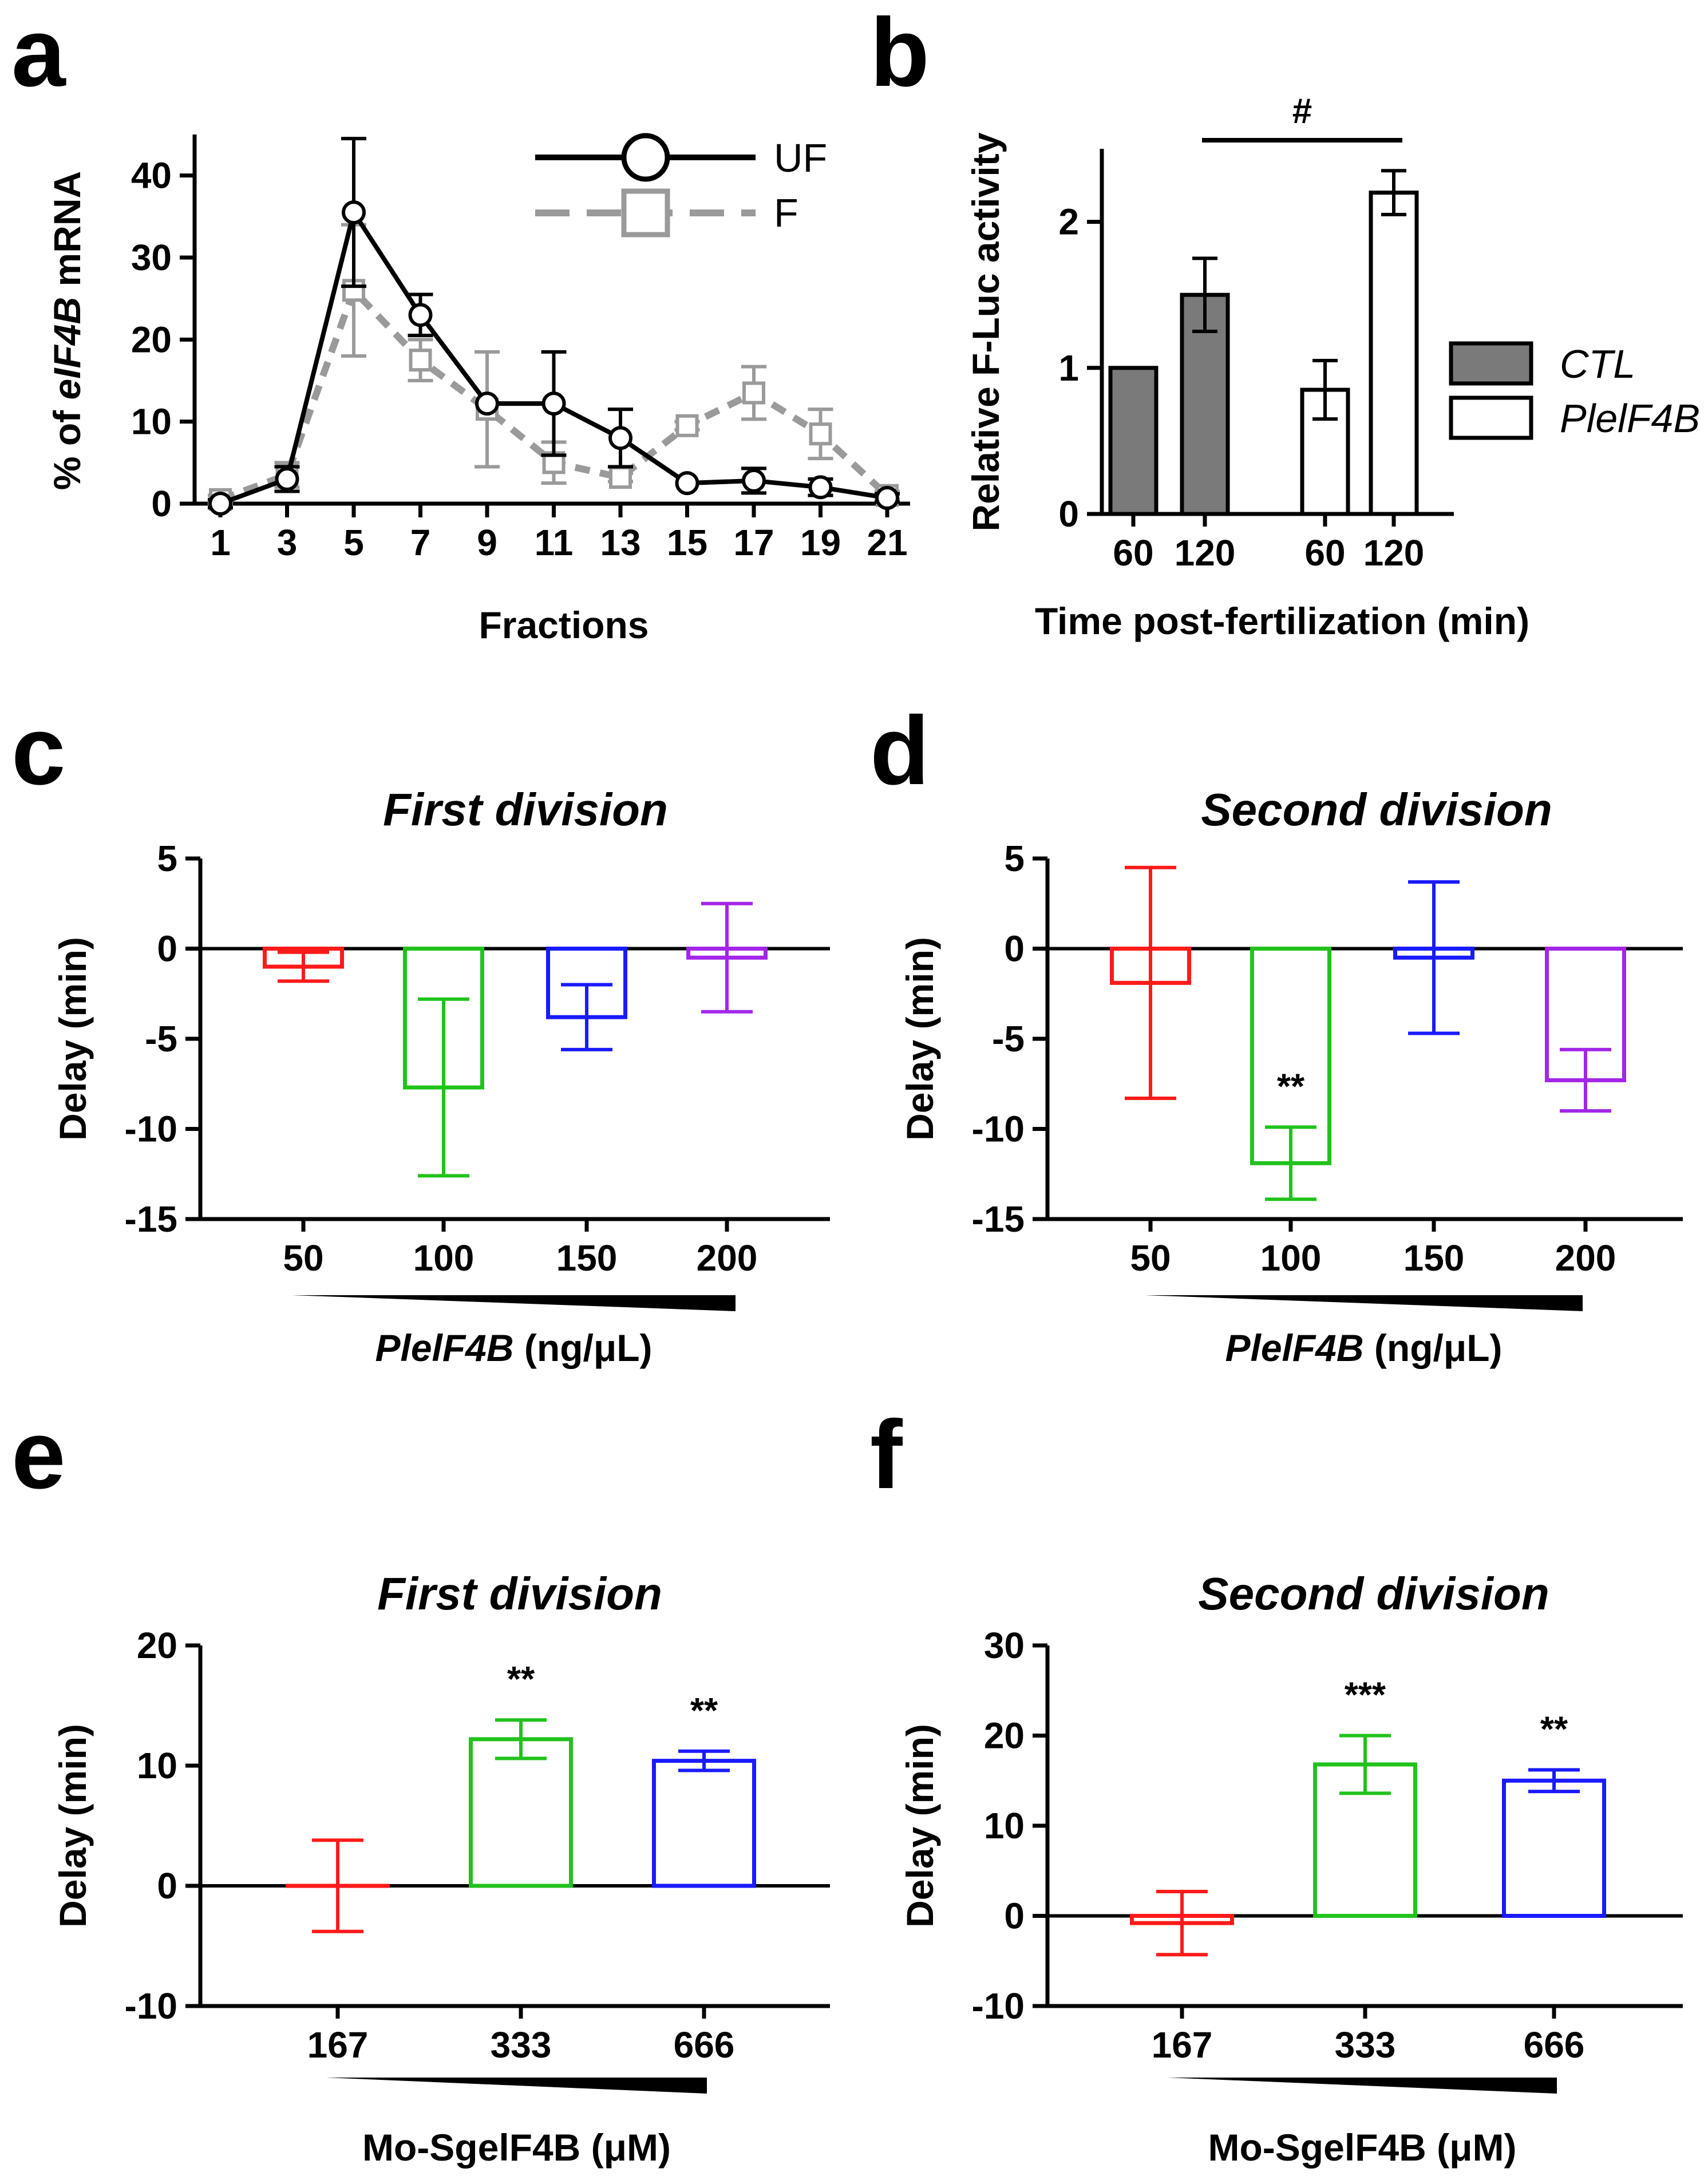 The image size is (1708, 2176). I want to click on panel-label-f: f, so click(887, 1454).